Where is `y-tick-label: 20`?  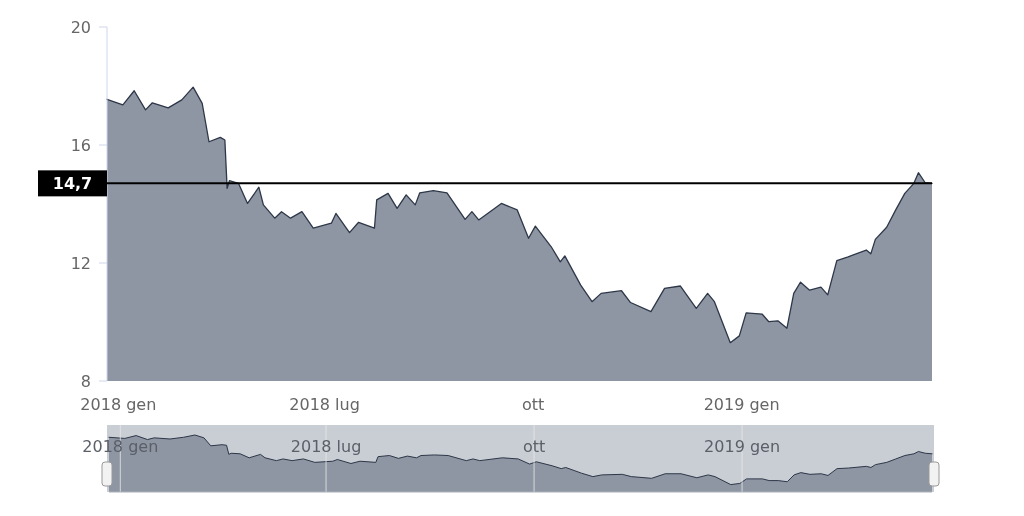 y-tick-label: 20 is located at coordinates (80, 27).